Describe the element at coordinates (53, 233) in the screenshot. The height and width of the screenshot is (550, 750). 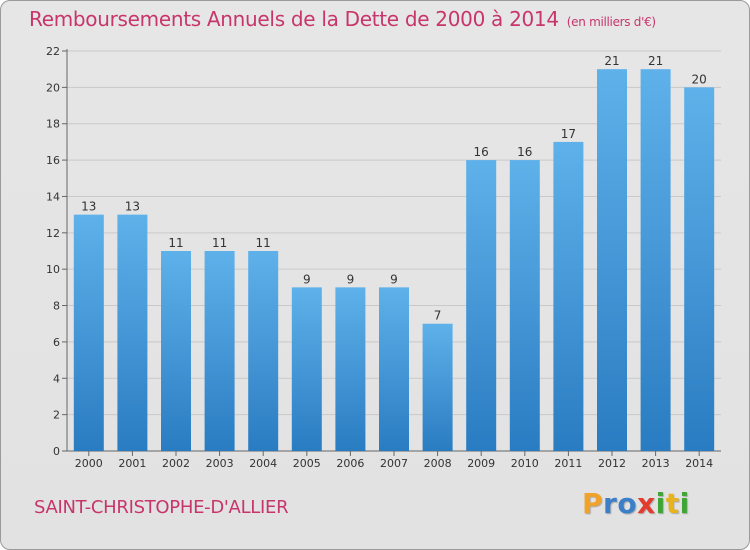
I see `y-tick-label: 12` at that location.